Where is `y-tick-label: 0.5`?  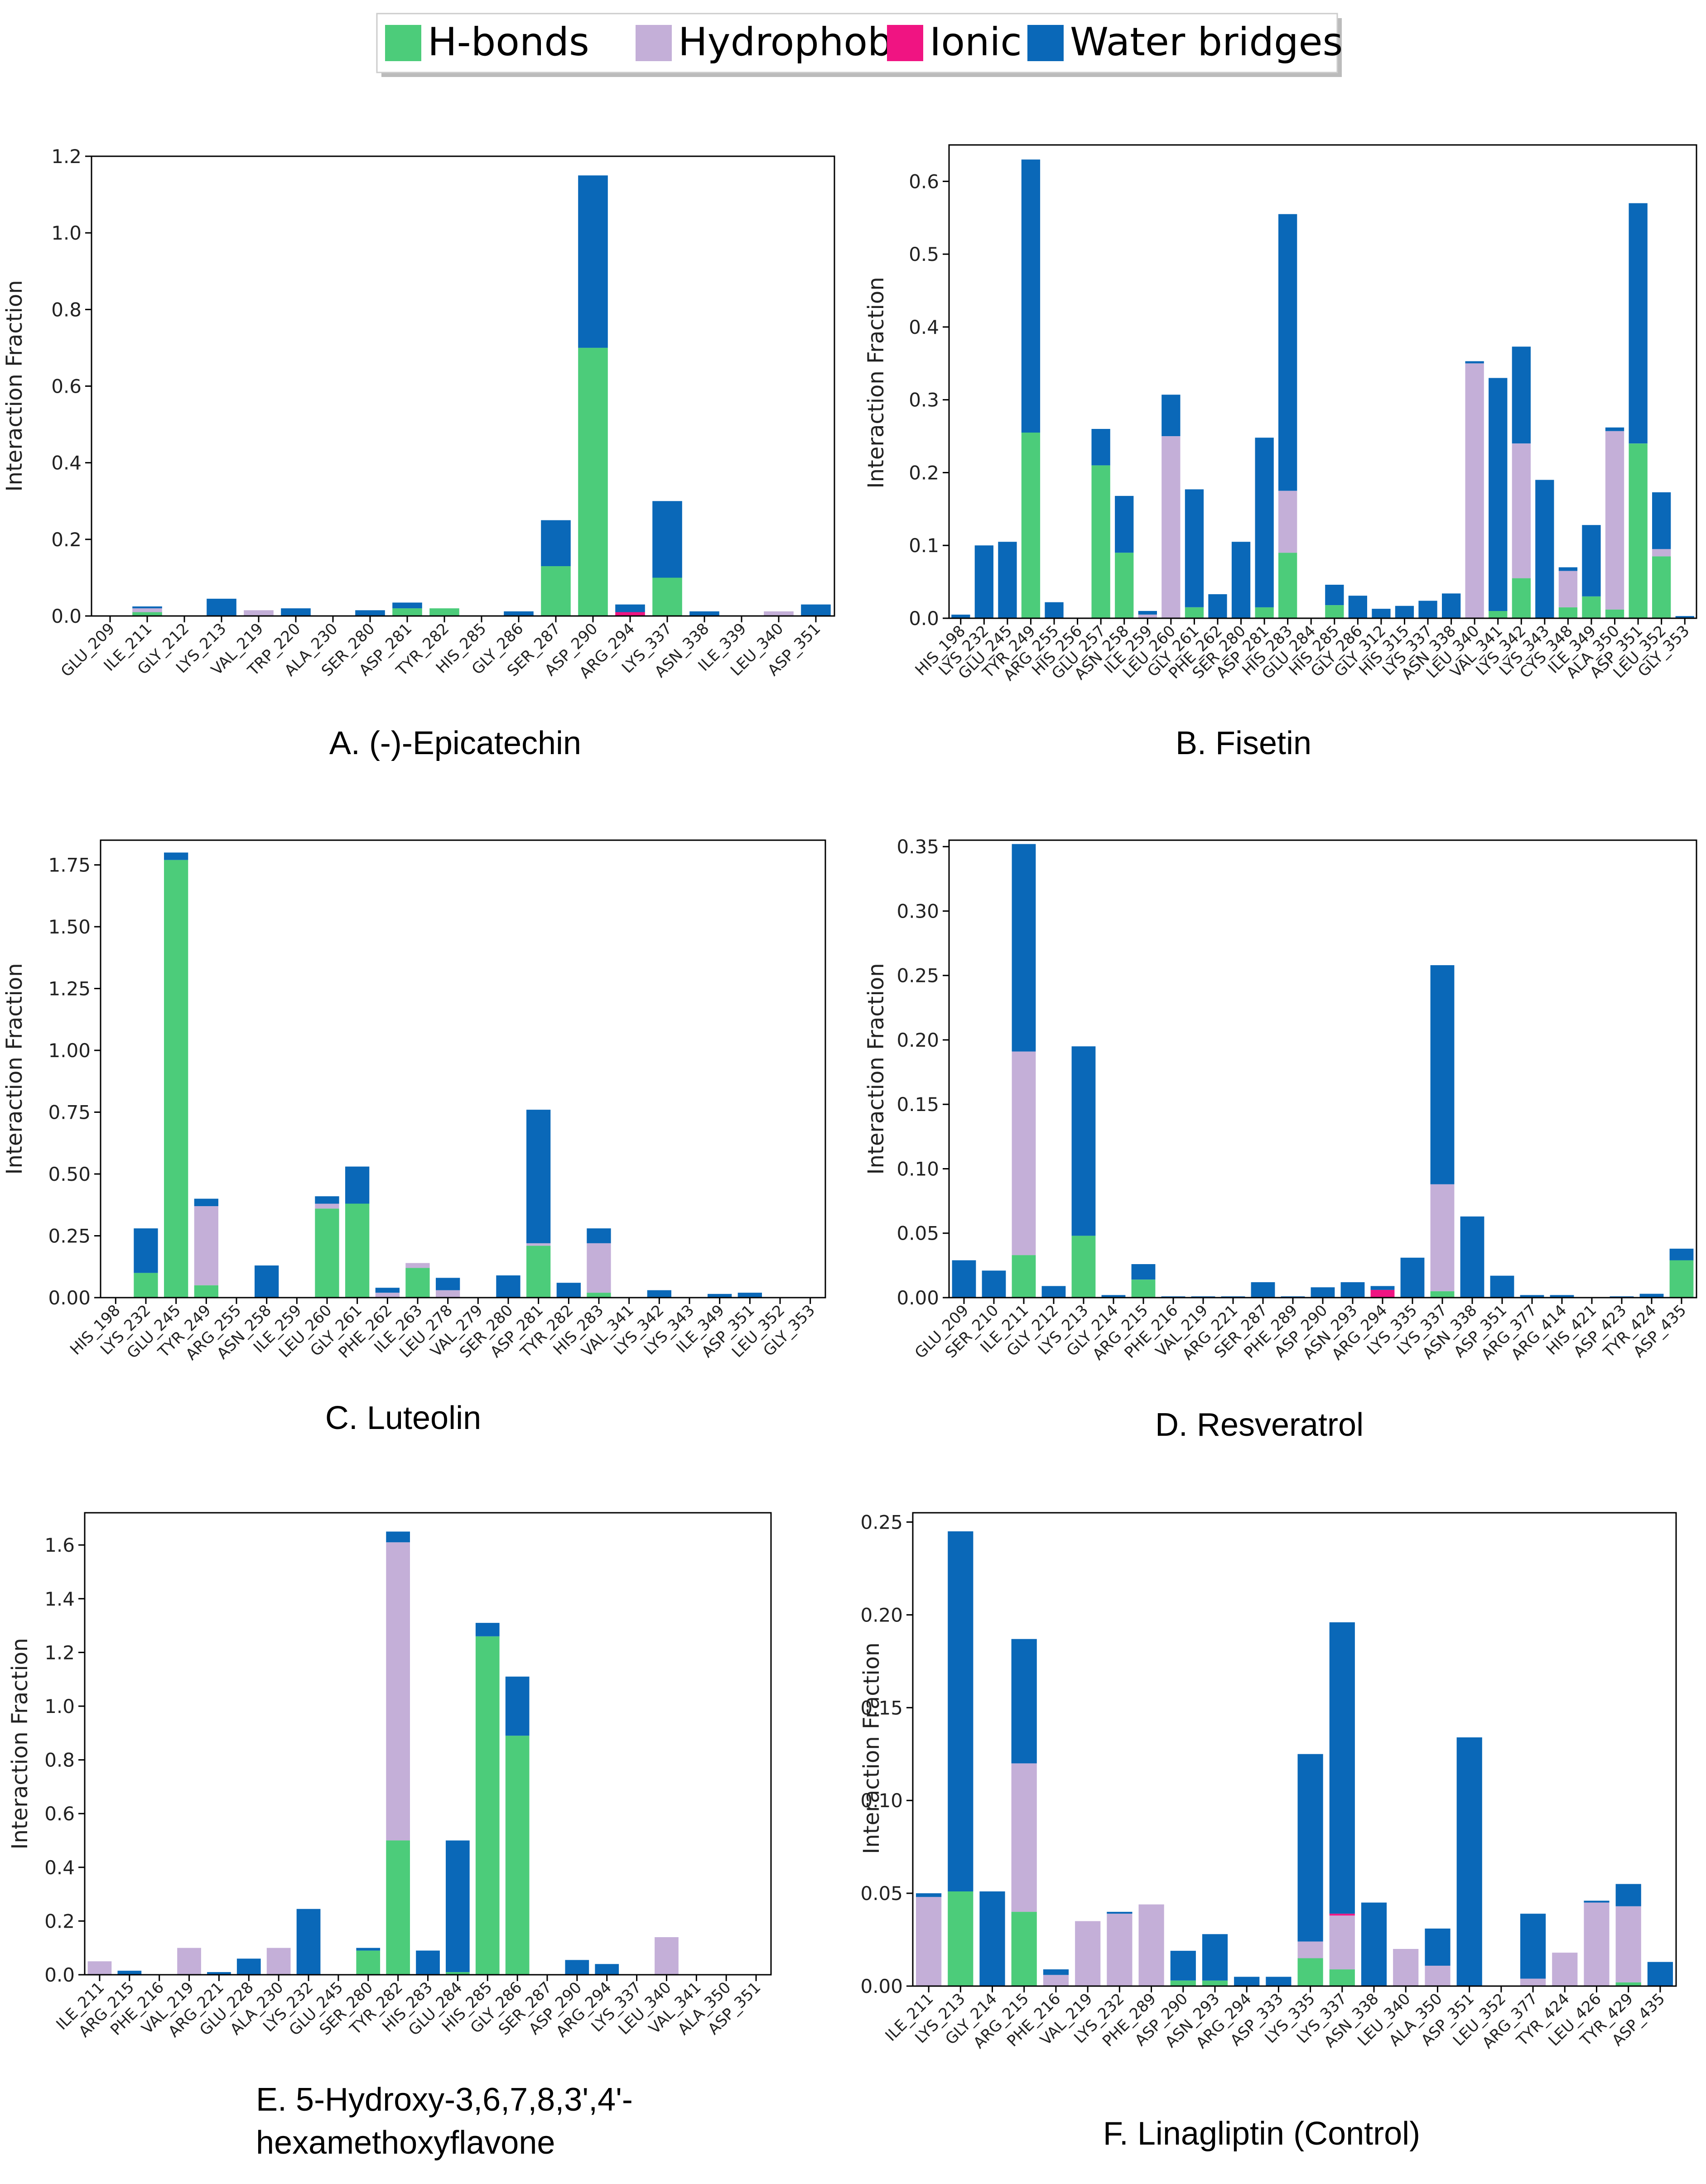 y-tick-label: 0.5 is located at coordinates (924, 254).